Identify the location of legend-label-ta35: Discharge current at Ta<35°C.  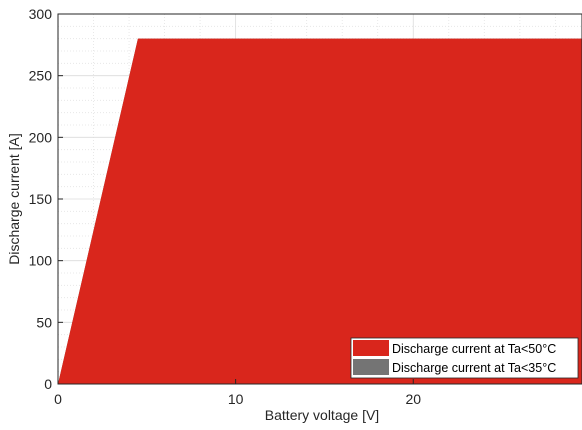
(474, 368).